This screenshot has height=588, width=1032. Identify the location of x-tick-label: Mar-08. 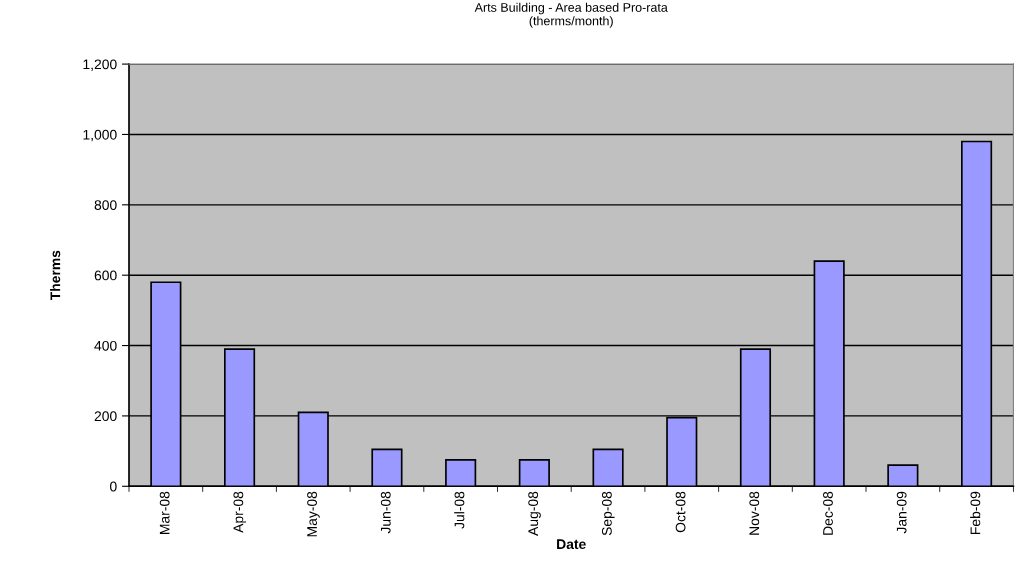
(164, 512).